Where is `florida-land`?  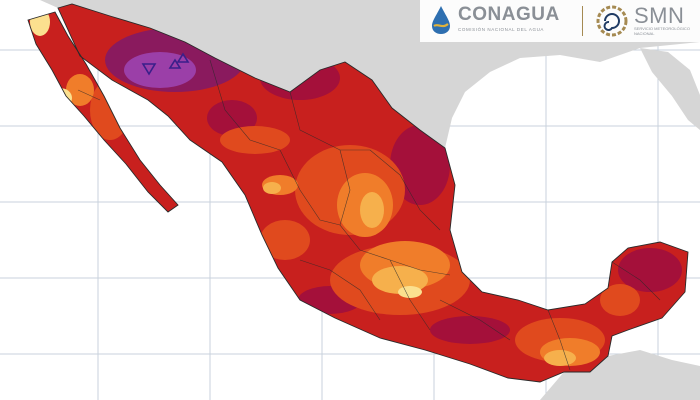 florida-land is located at coordinates (670, 89).